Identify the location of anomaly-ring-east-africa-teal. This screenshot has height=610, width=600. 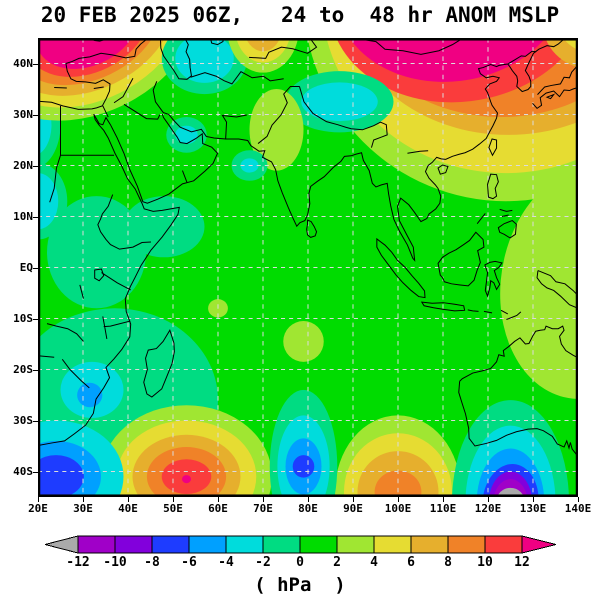
(96, 252).